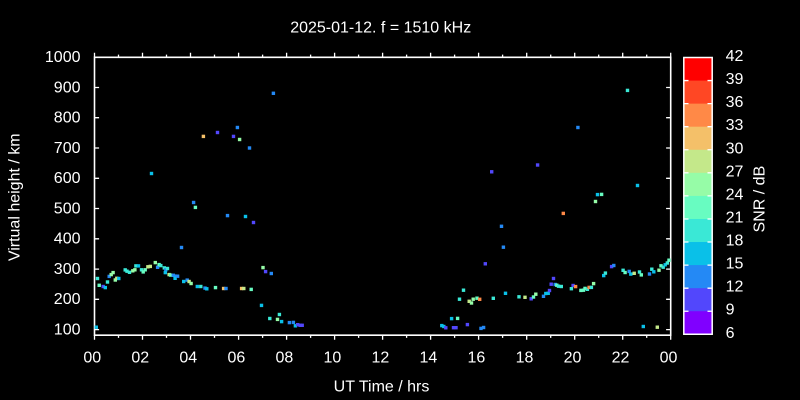  Describe the element at coordinates (67, 118) in the screenshot. I see `svg-text: 800` at that location.